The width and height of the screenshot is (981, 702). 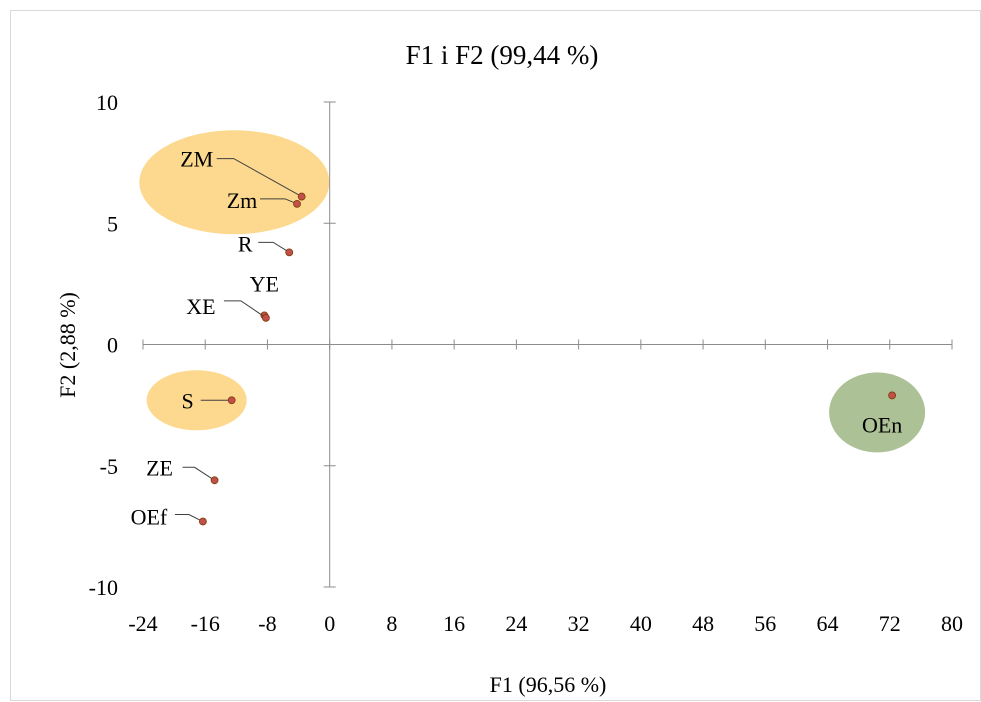 I want to click on data-point-Zm, so click(x=297, y=203).